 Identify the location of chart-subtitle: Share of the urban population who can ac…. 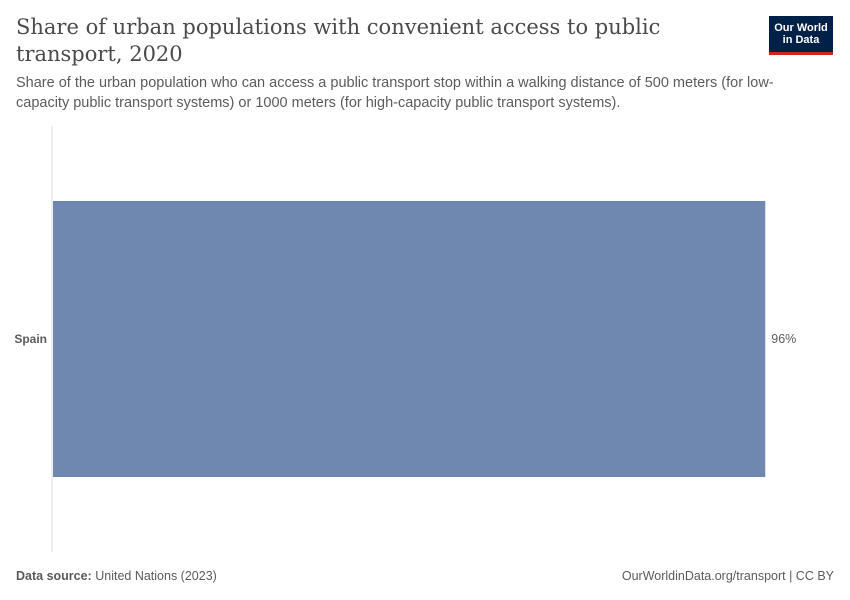
(395, 93).